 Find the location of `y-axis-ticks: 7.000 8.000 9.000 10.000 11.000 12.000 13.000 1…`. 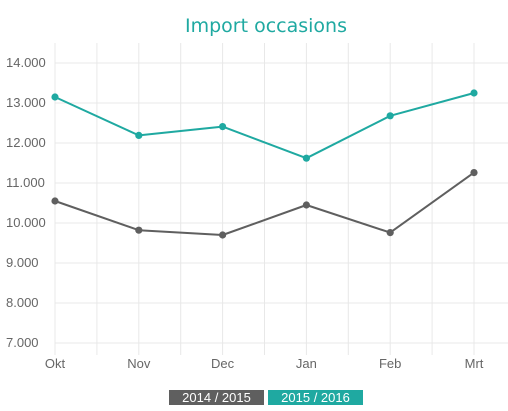

y-axis-ticks: 7.000 8.000 9.000 10.000 11.000 12.000 13.000 1… is located at coordinates (26, 202).